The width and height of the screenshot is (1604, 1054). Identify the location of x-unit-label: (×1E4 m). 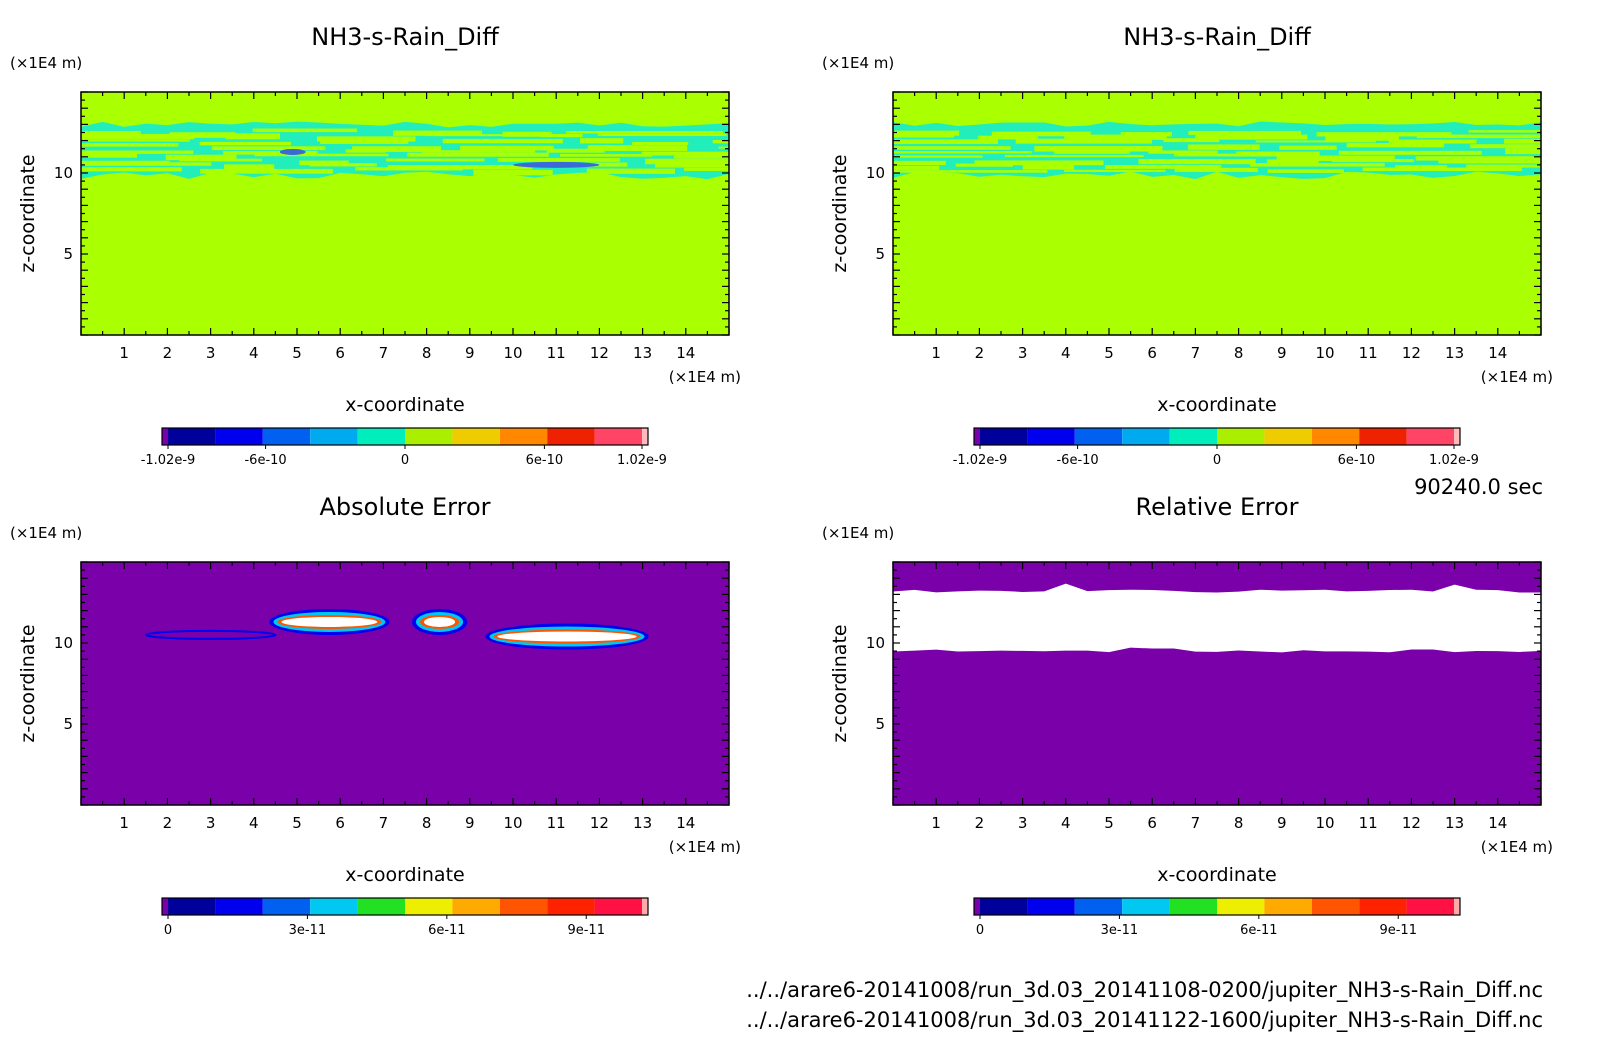
(1517, 847).